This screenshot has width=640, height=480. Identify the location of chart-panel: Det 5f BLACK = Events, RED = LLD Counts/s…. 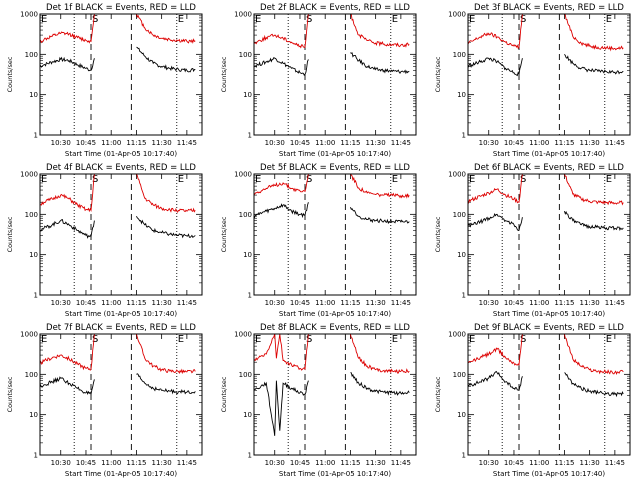
(318, 240).